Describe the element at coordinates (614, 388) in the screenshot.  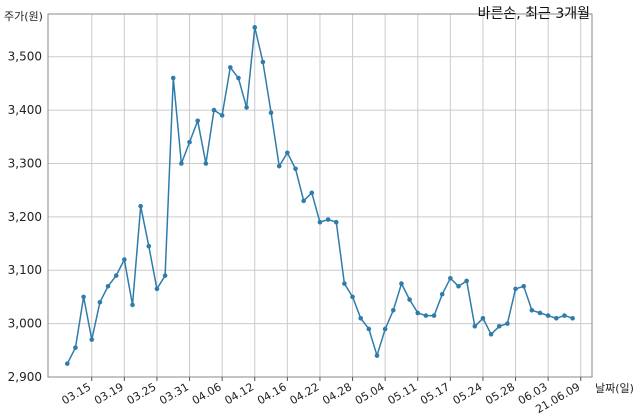
I see `x-axis-label: 날짜(일)` at that location.